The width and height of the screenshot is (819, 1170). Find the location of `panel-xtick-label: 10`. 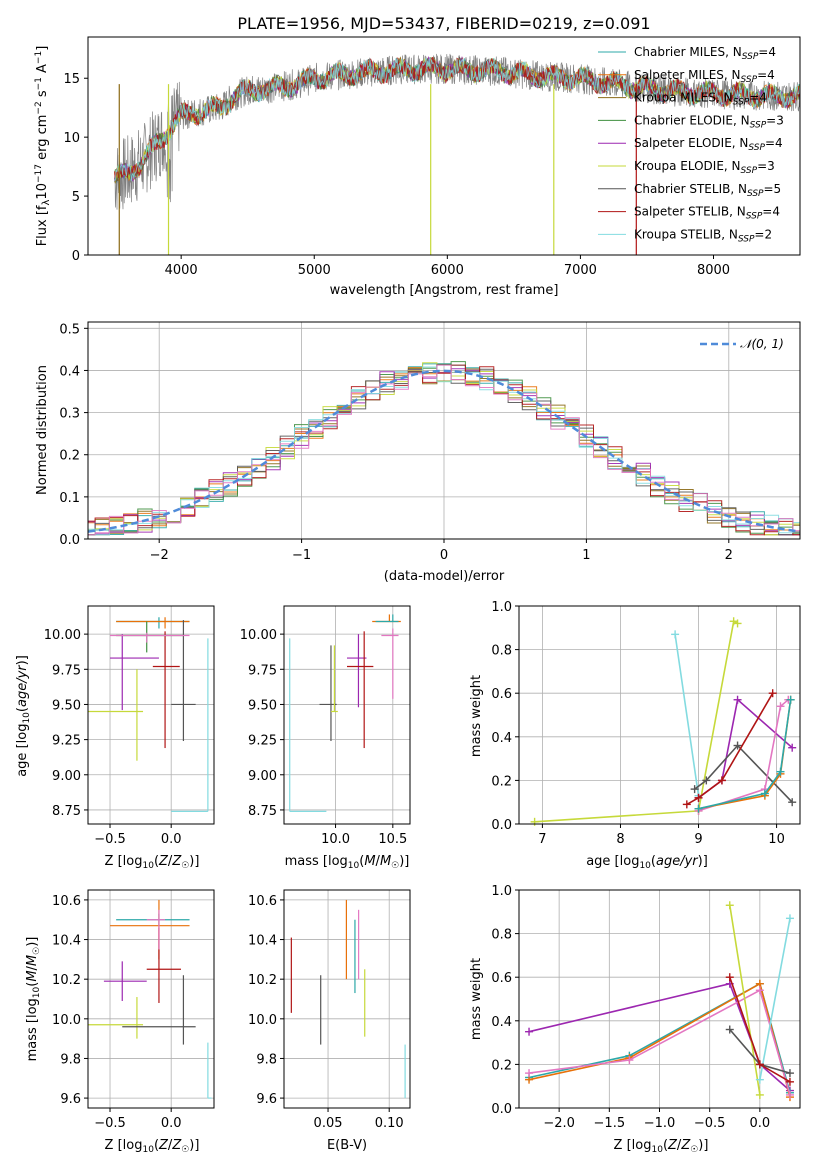

panel-xtick-label: 10 is located at coordinates (776, 839).